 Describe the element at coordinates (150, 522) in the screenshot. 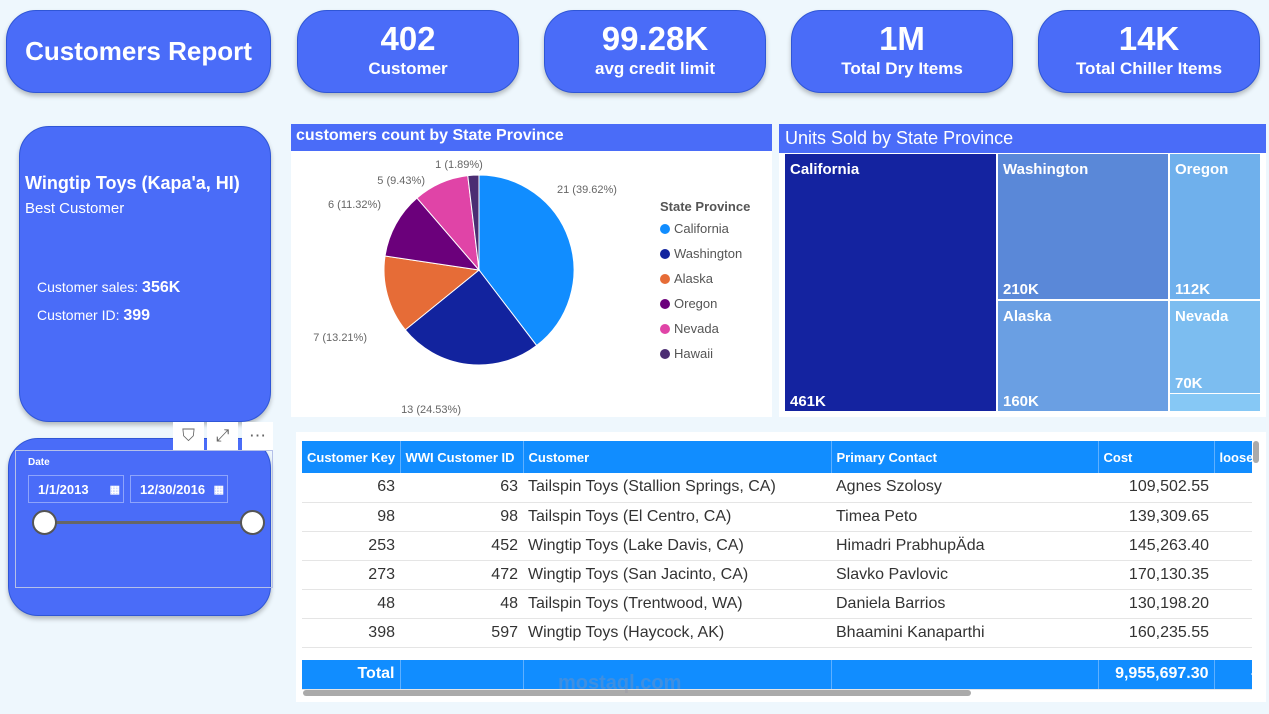

I see `slider-track` at that location.